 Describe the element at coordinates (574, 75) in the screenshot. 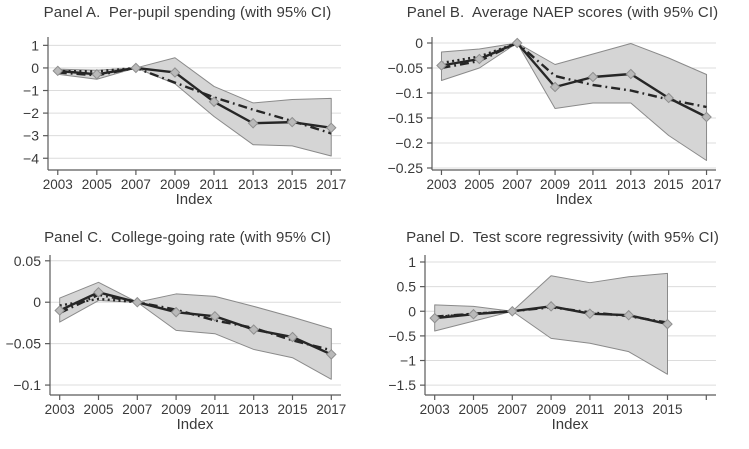

I see `series-alternative-estimate` at that location.